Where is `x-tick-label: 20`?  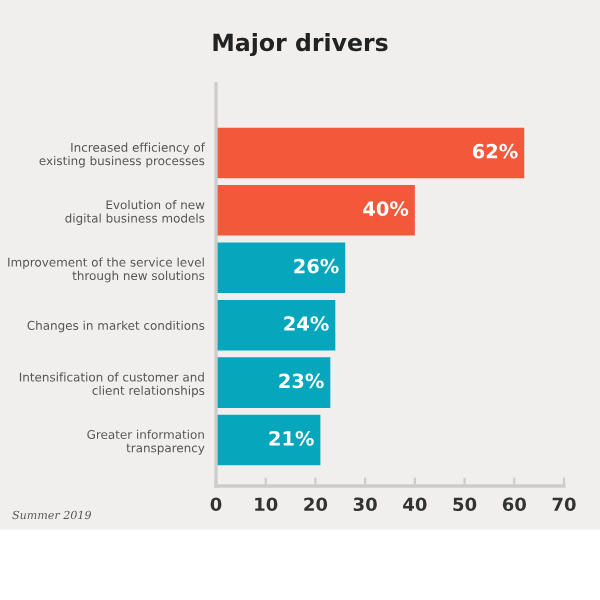 x-tick-label: 20 is located at coordinates (316, 504).